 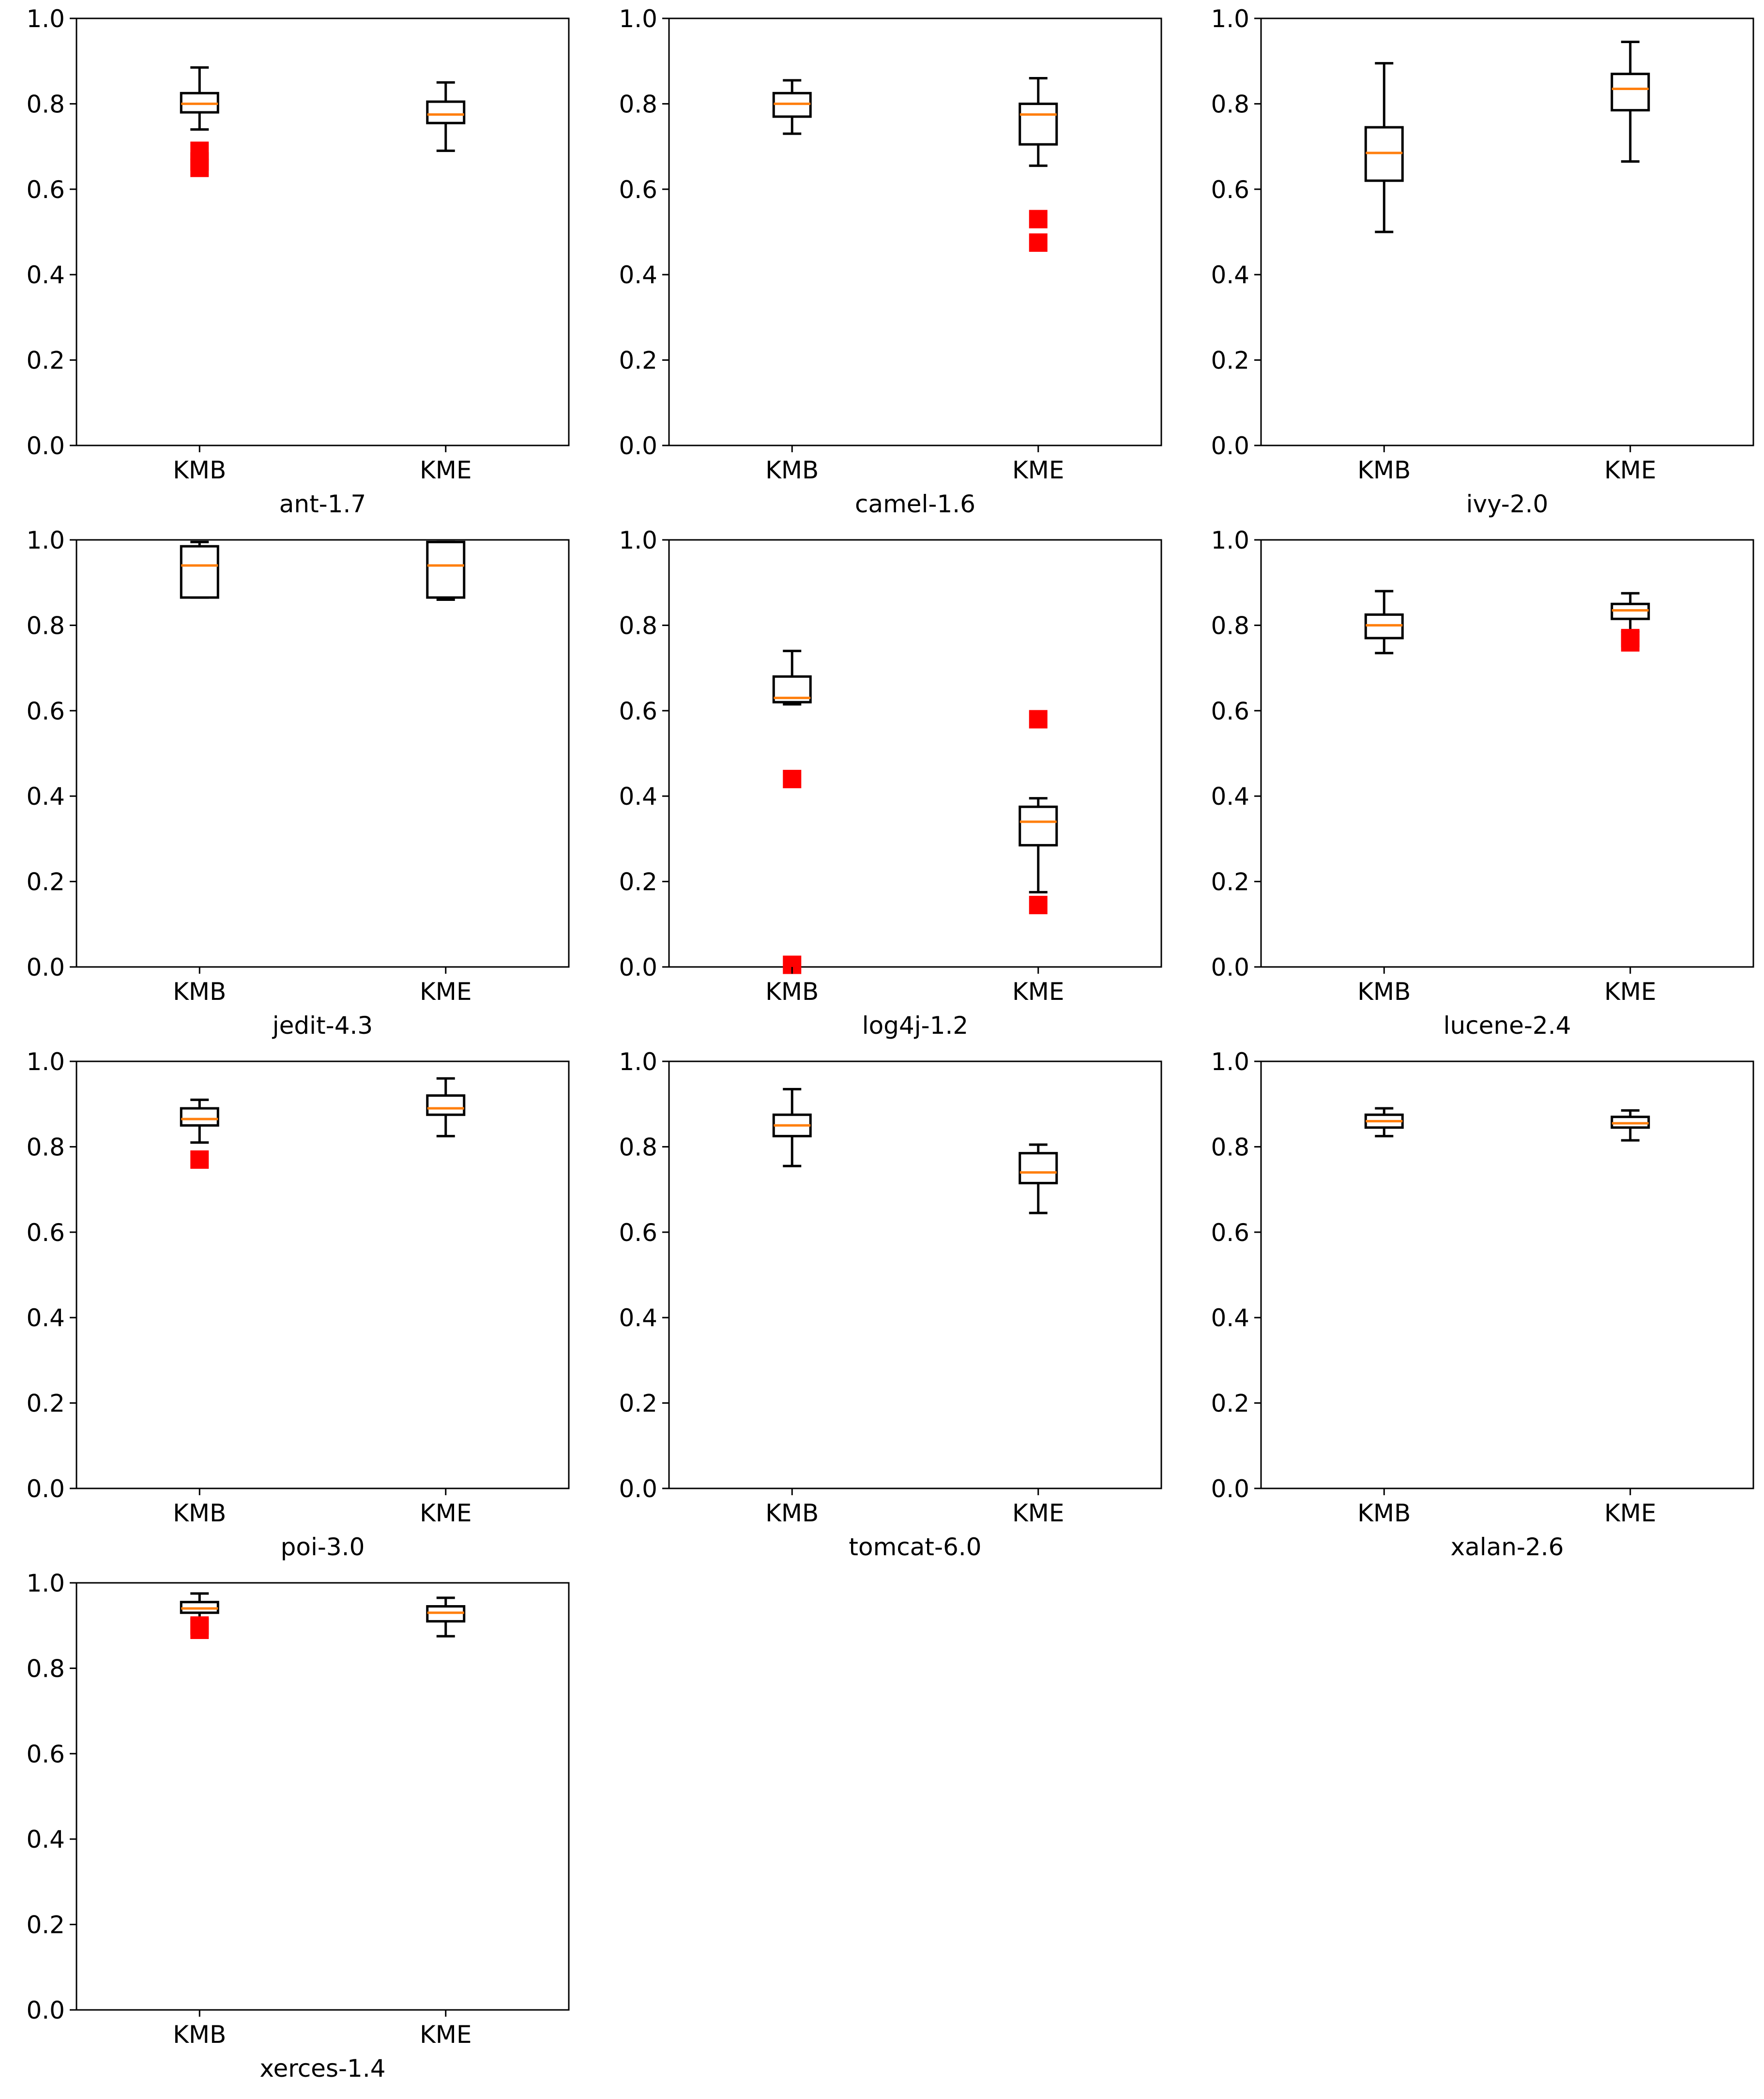 I want to click on panel-xalan-2-6: 0.0 0.2 0.4 0.6 0.8 1.0 KMB KME xalan-2.6, so click(x=1482, y=1305).